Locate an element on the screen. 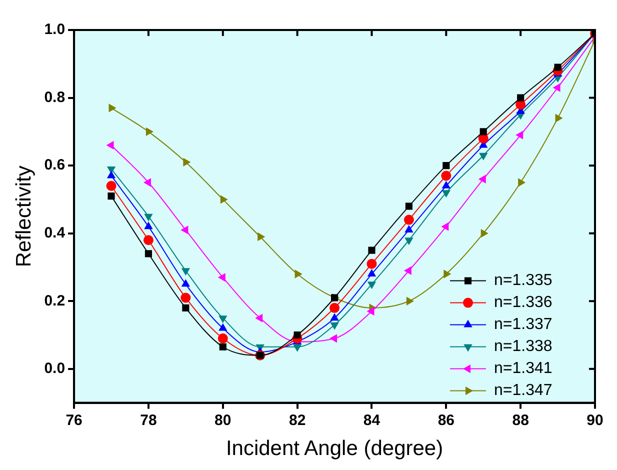 The image size is (617, 470). y-tick-label: 0.6 is located at coordinates (55, 165).